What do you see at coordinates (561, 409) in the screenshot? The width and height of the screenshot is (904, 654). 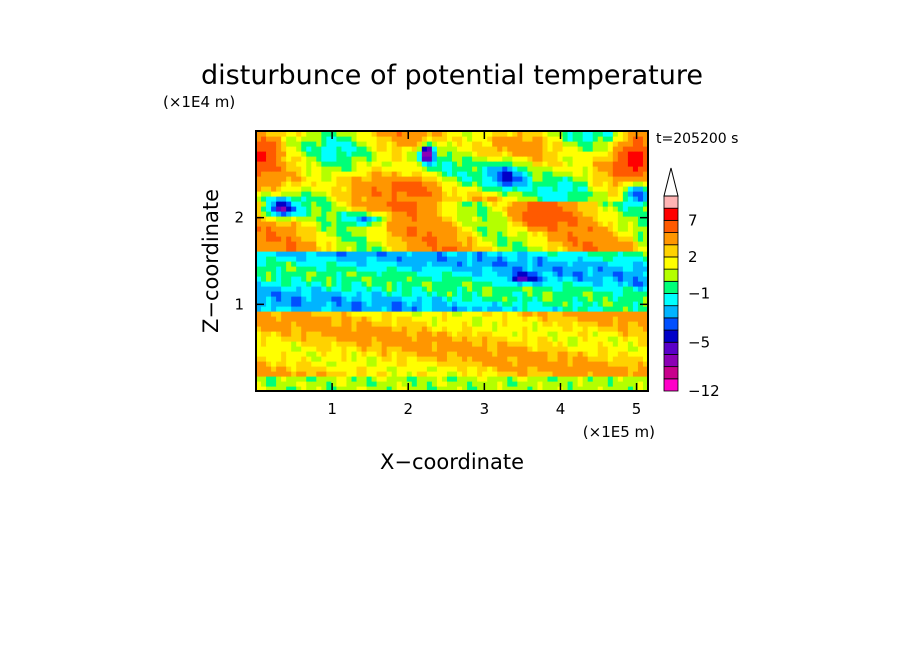 I see `x-tick-label: 4` at bounding box center [561, 409].